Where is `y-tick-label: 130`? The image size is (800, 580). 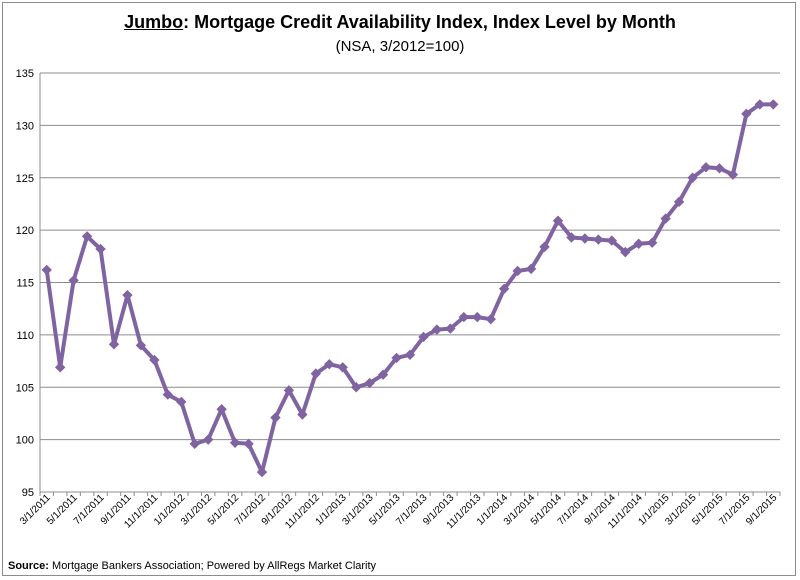
y-tick-label: 130 is located at coordinates (25, 126).